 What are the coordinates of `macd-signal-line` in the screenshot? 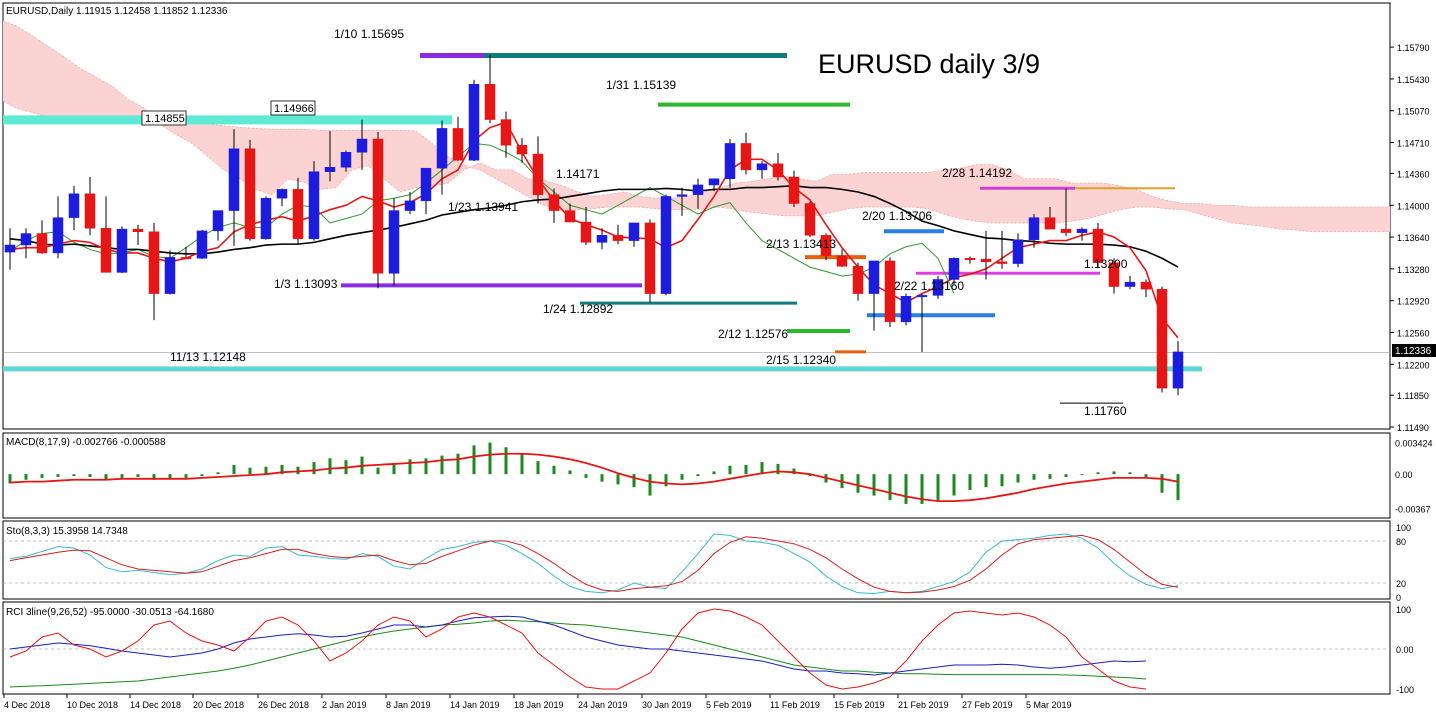 It's located at (594, 477).